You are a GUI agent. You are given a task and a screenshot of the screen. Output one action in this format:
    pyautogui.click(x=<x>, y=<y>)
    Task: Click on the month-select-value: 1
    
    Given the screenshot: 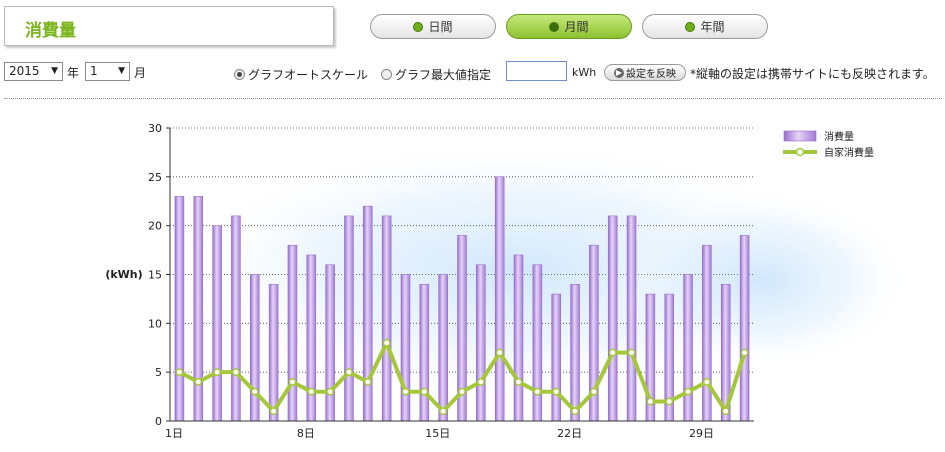 What is the action you would take?
    pyautogui.click(x=94, y=71)
    